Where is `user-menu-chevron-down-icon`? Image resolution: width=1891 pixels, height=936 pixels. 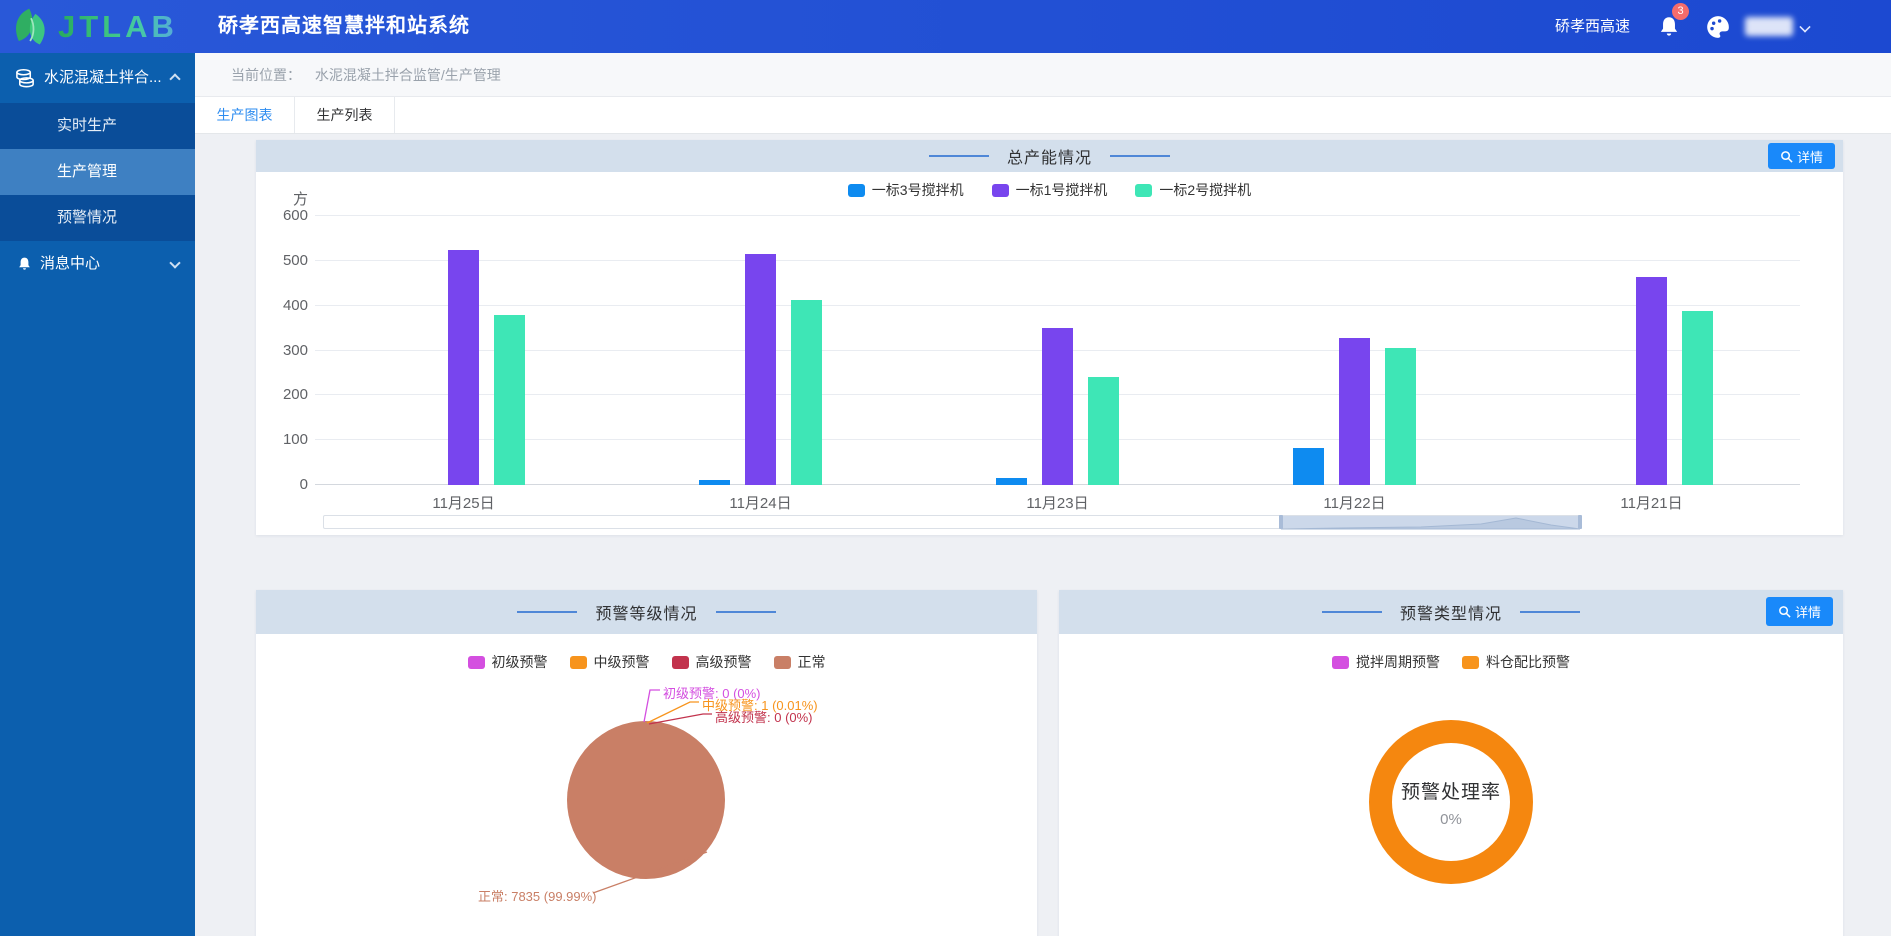
user-menu-chevron-down-icon is located at coordinates (1805, 27).